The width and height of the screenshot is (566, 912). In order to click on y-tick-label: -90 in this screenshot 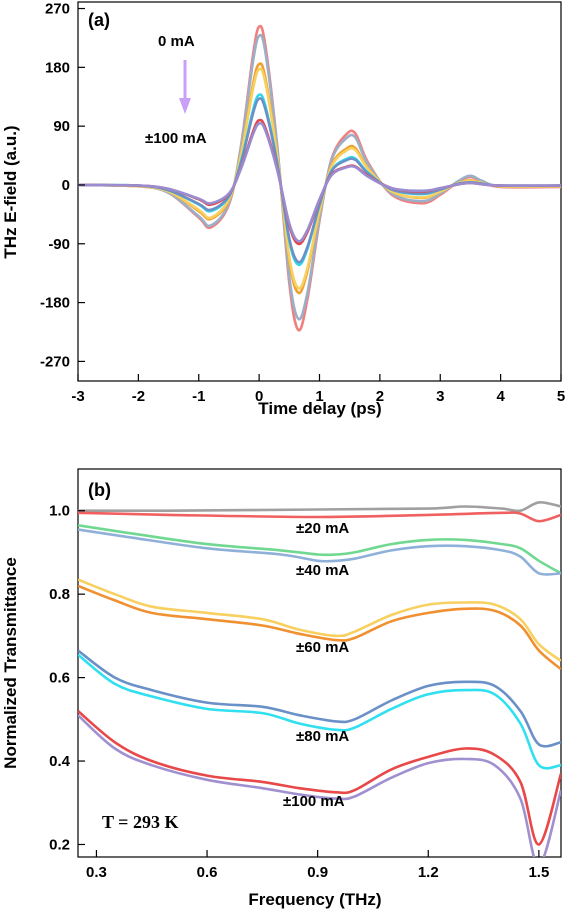, I will do `click(59, 244)`.